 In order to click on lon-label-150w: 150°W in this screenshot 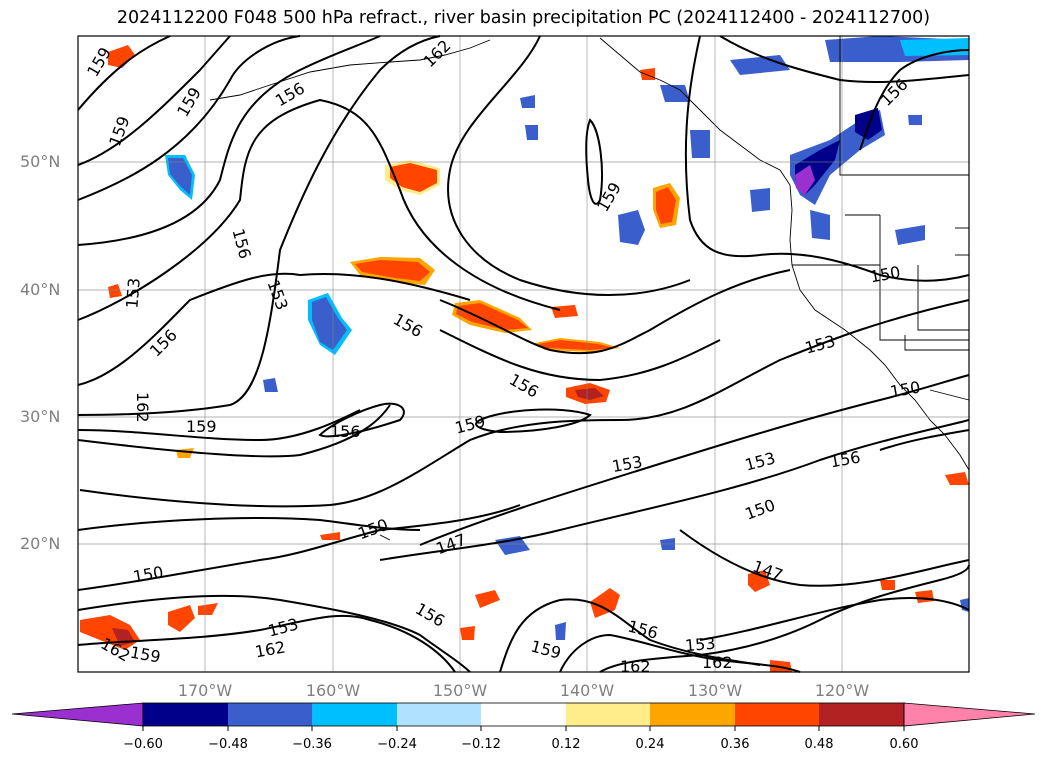, I will do `click(460, 690)`.